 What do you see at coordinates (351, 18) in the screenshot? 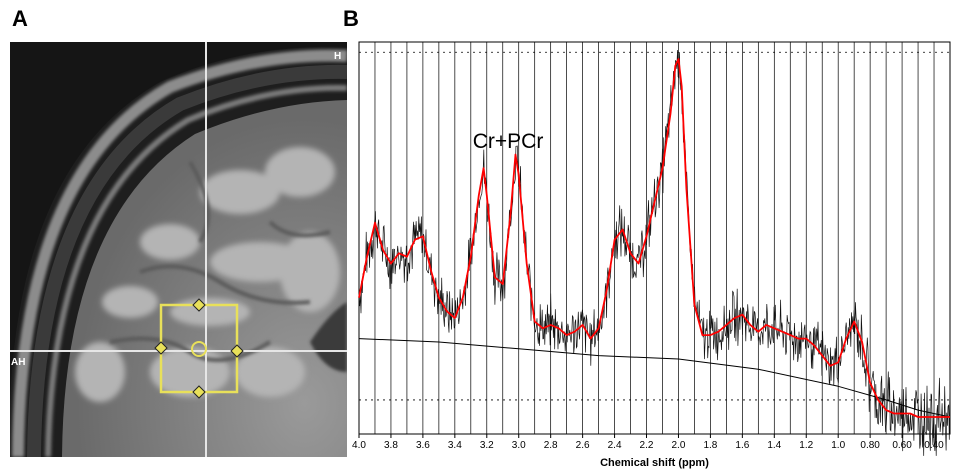
I see `panel-b-label: B` at bounding box center [351, 18].